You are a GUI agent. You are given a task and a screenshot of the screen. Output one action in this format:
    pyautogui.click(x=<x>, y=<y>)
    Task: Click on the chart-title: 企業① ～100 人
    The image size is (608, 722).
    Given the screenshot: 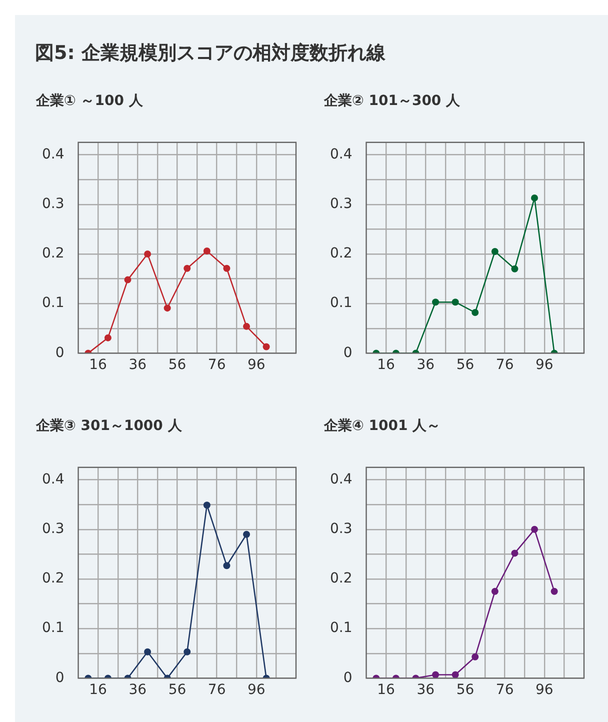 What is the action you would take?
    pyautogui.click(x=89, y=101)
    